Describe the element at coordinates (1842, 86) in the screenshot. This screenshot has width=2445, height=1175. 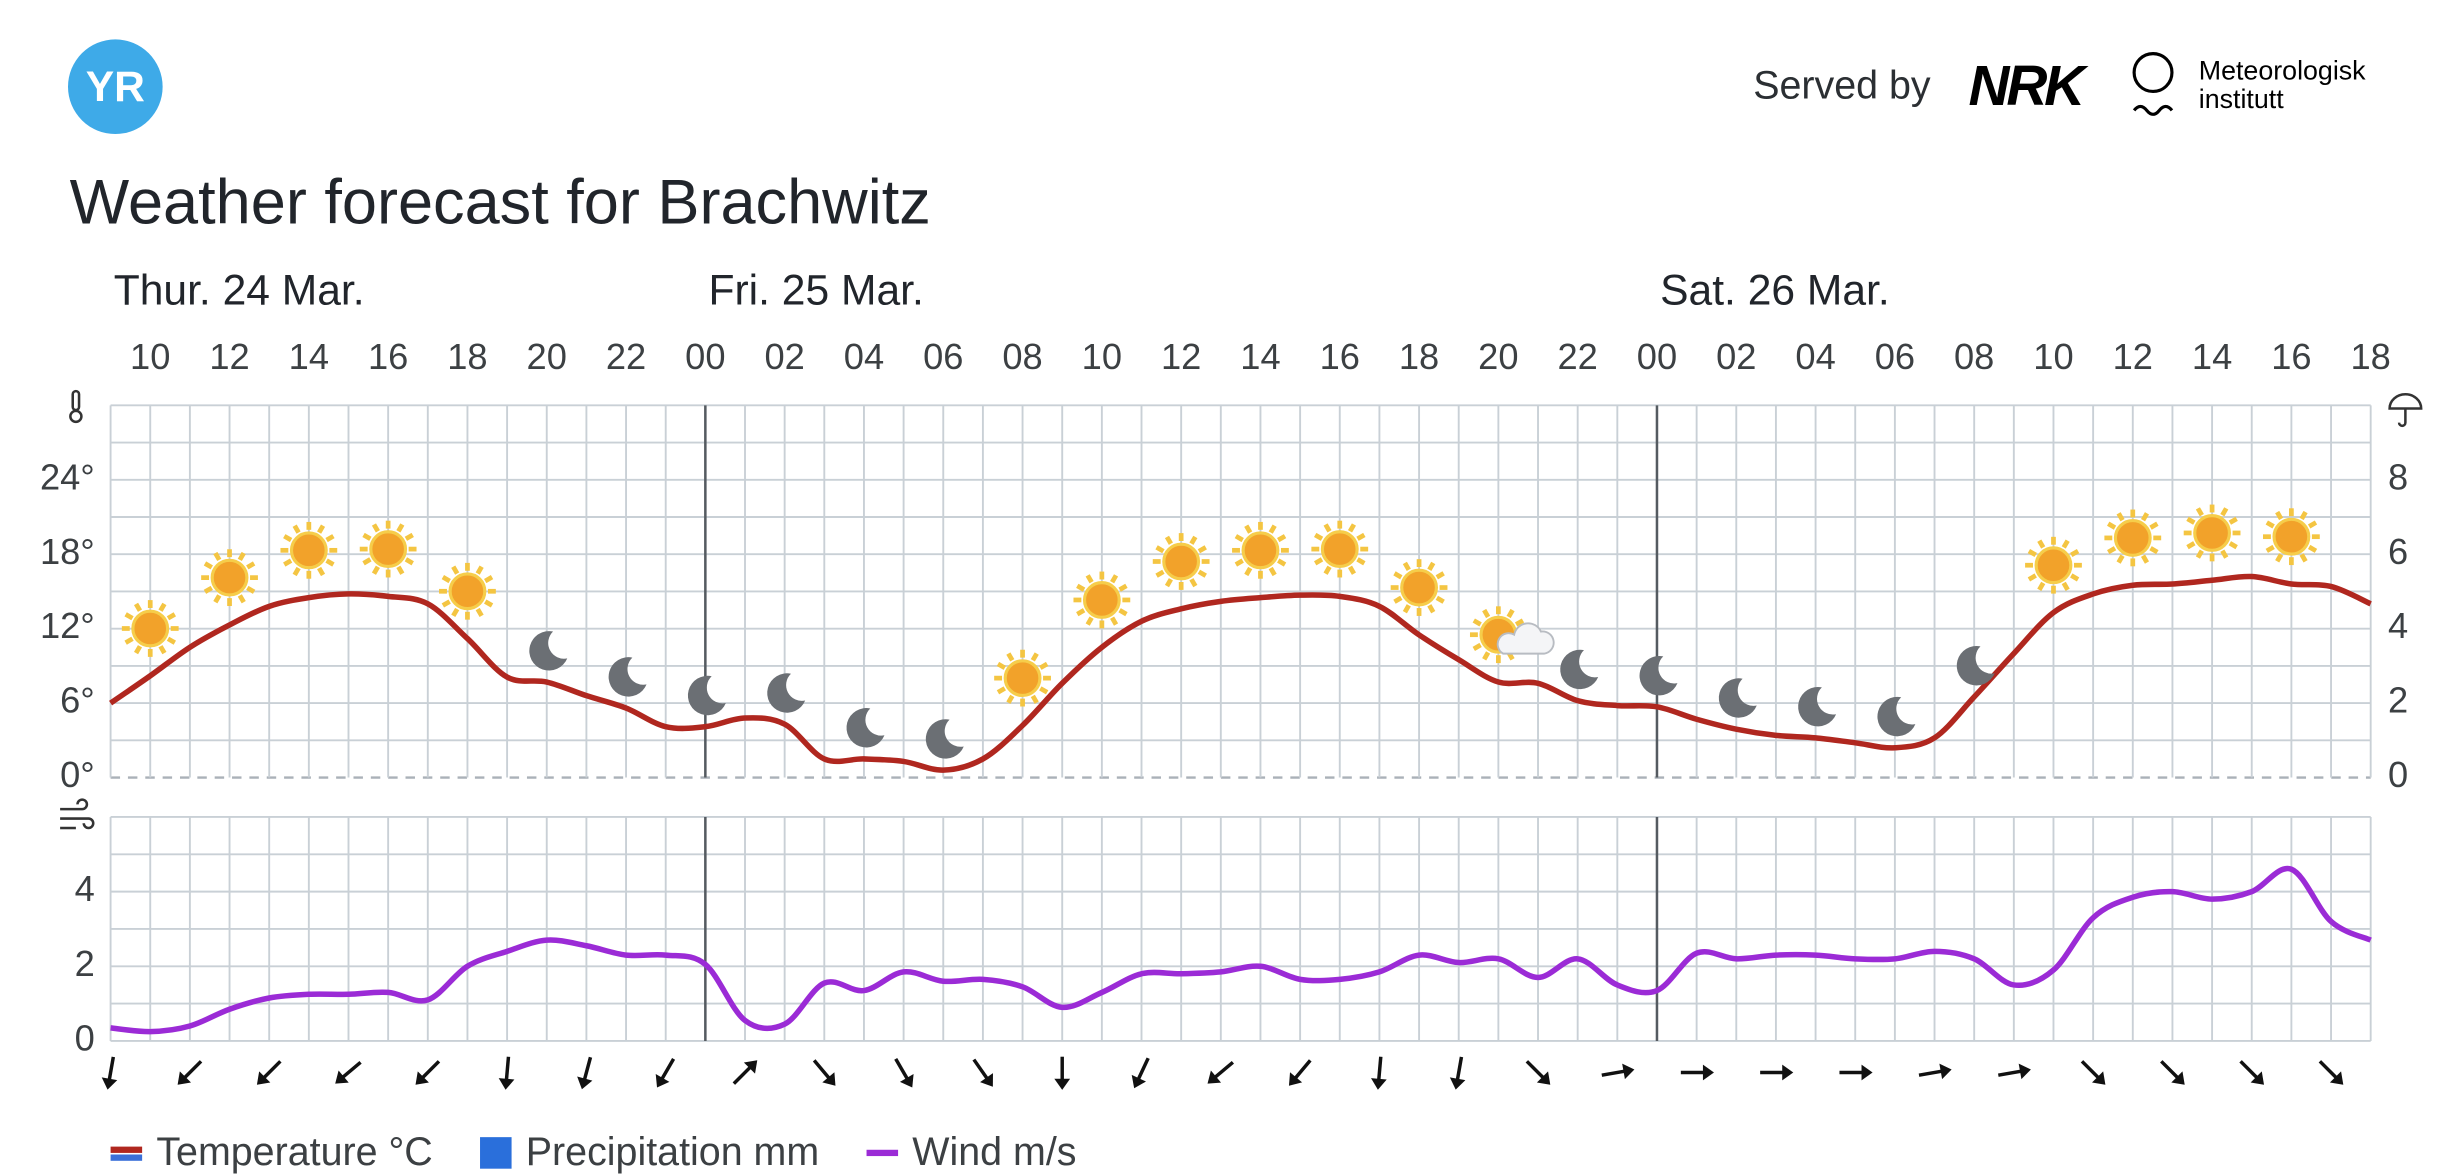
I see `served-by: Served by` at that location.